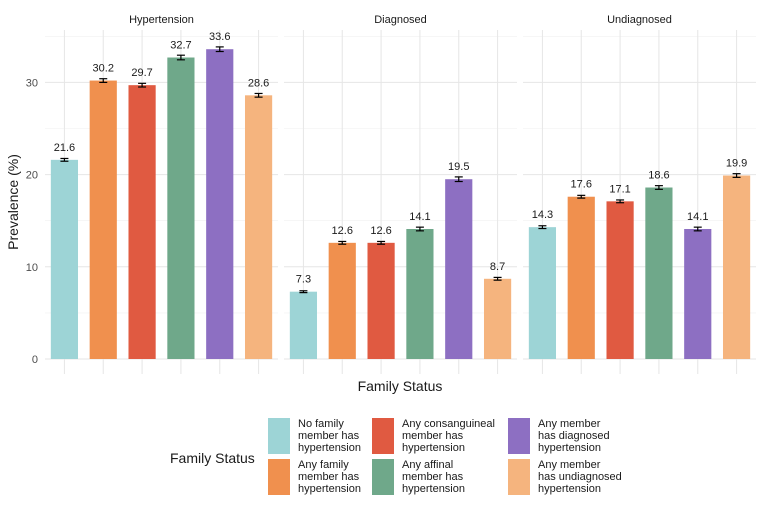 This screenshot has width=763, height=516. What do you see at coordinates (458, 167) in the screenshot?
I see `data-label: 19.5` at bounding box center [458, 167].